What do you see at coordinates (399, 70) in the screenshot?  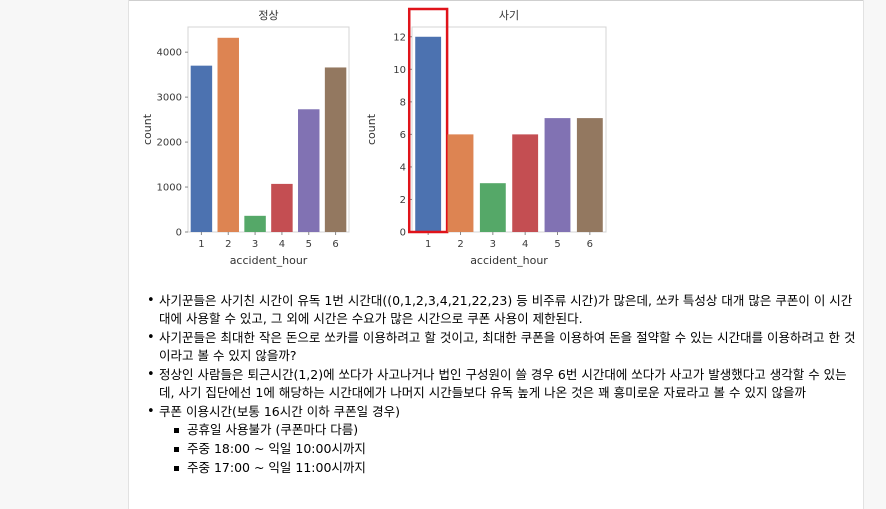 I see `y-tick-label: 10` at bounding box center [399, 70].